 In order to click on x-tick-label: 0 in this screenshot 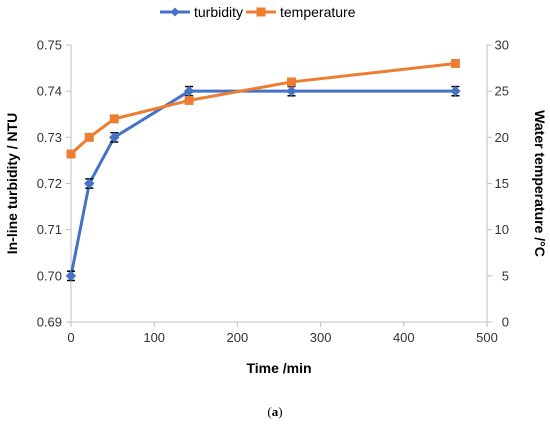, I will do `click(70, 337)`.